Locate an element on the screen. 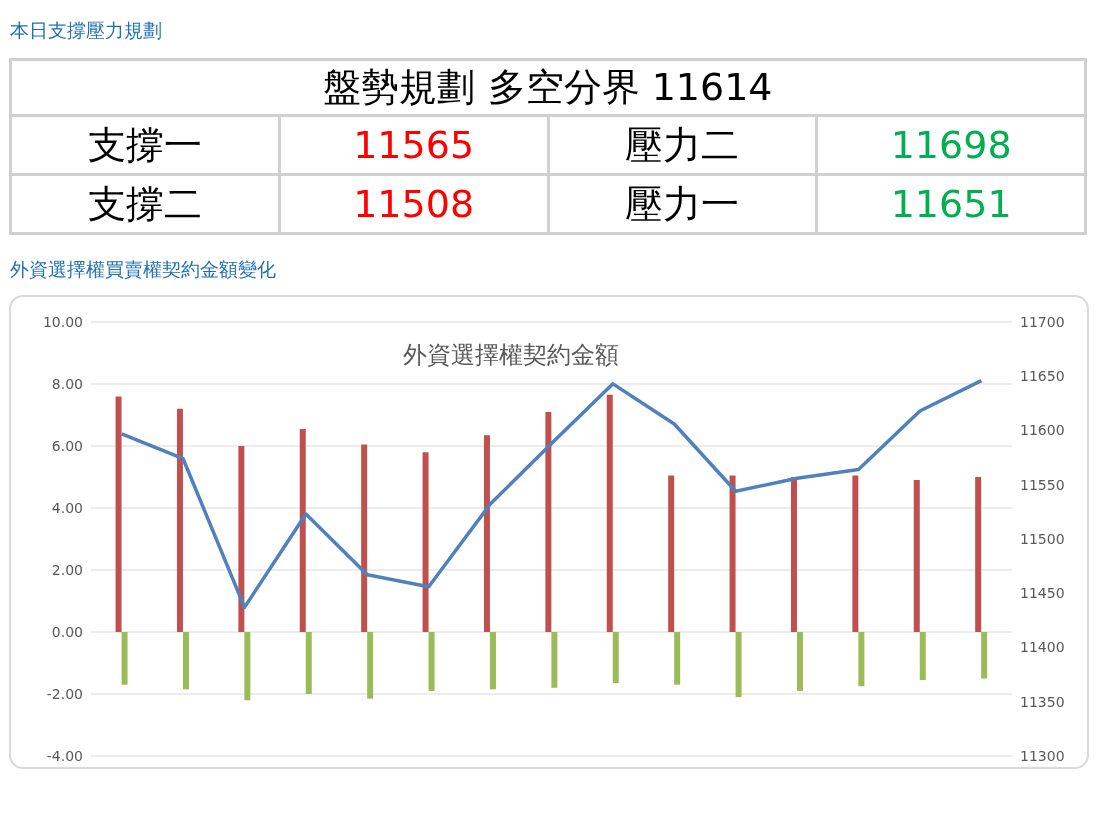  y-tick-label: 10.00 is located at coordinates (62, 321).